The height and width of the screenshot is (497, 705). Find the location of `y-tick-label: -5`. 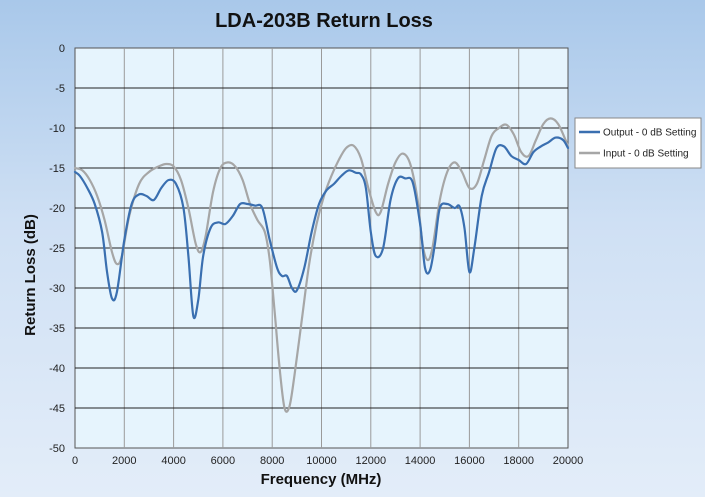

y-tick-label: -5 is located at coordinates (60, 89).